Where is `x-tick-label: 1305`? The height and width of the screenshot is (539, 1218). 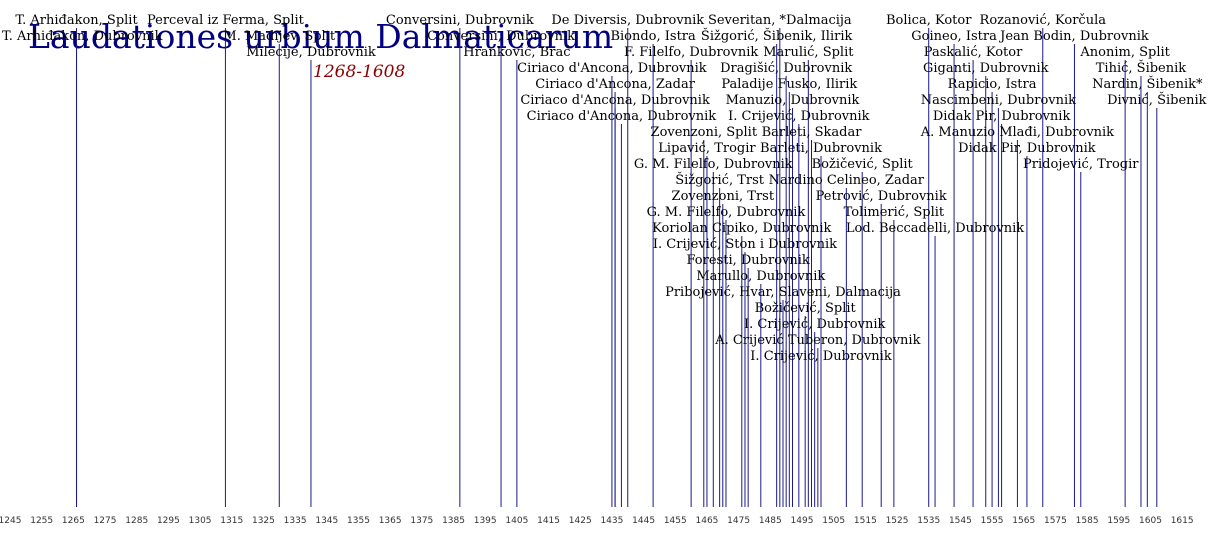
x-tick-label: 1305 is located at coordinates (200, 521).